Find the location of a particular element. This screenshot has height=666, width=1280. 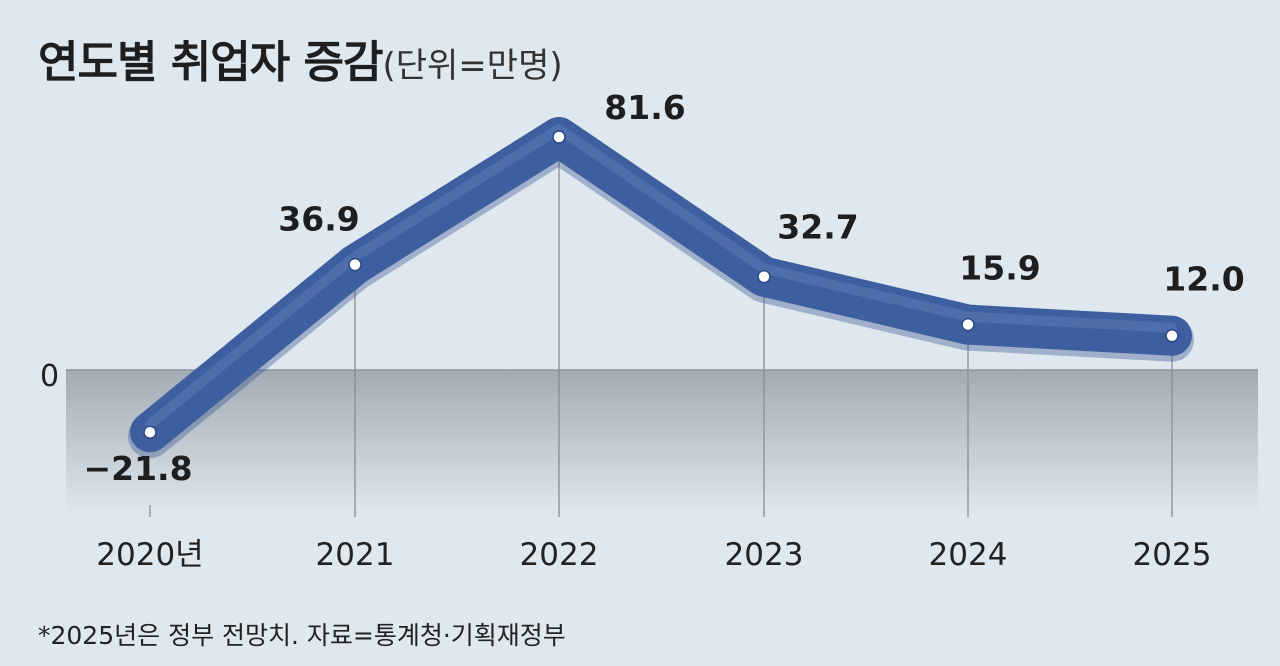

data-label: 36.9 is located at coordinates (318, 219).